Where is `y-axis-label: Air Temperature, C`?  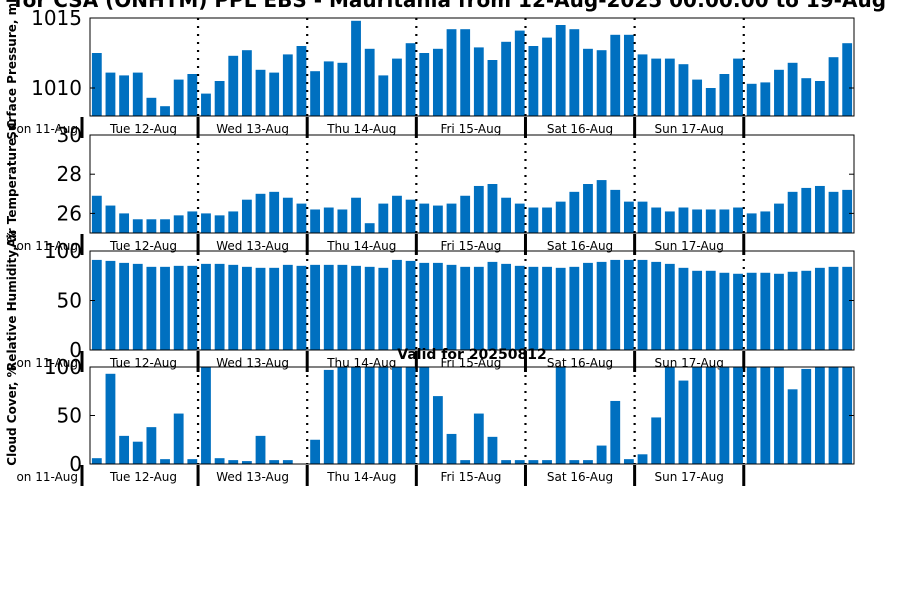
y-axis-label: Air Temperature, C is located at coordinates (12, 184).